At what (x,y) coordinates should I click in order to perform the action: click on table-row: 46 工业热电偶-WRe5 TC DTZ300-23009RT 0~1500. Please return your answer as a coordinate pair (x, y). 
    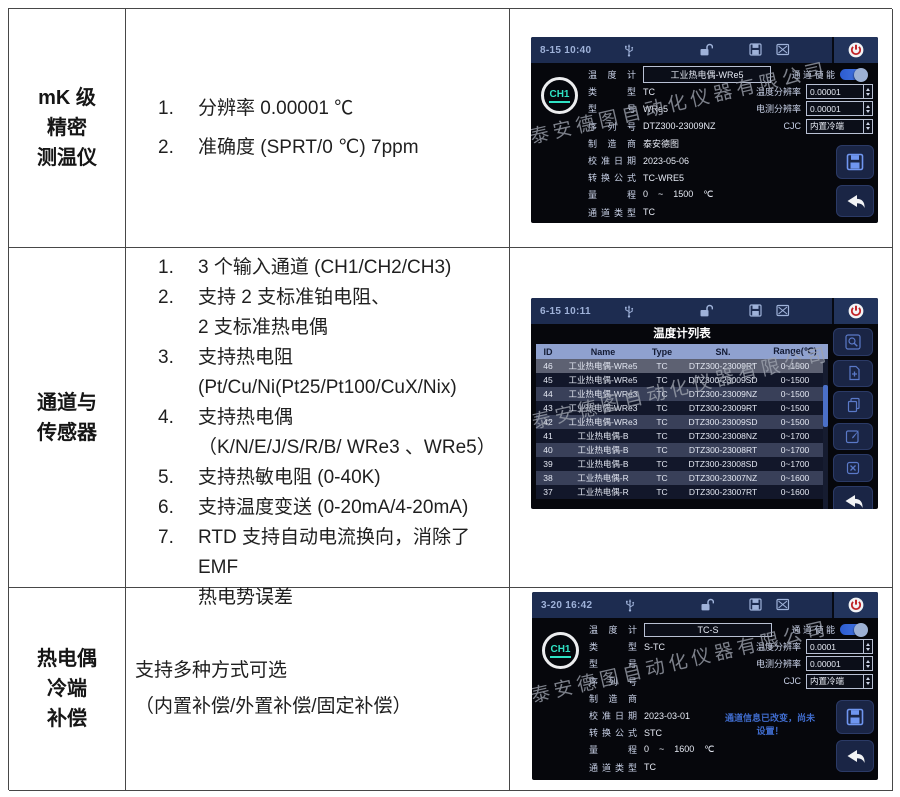
    Looking at the image, I should click on (682, 366).